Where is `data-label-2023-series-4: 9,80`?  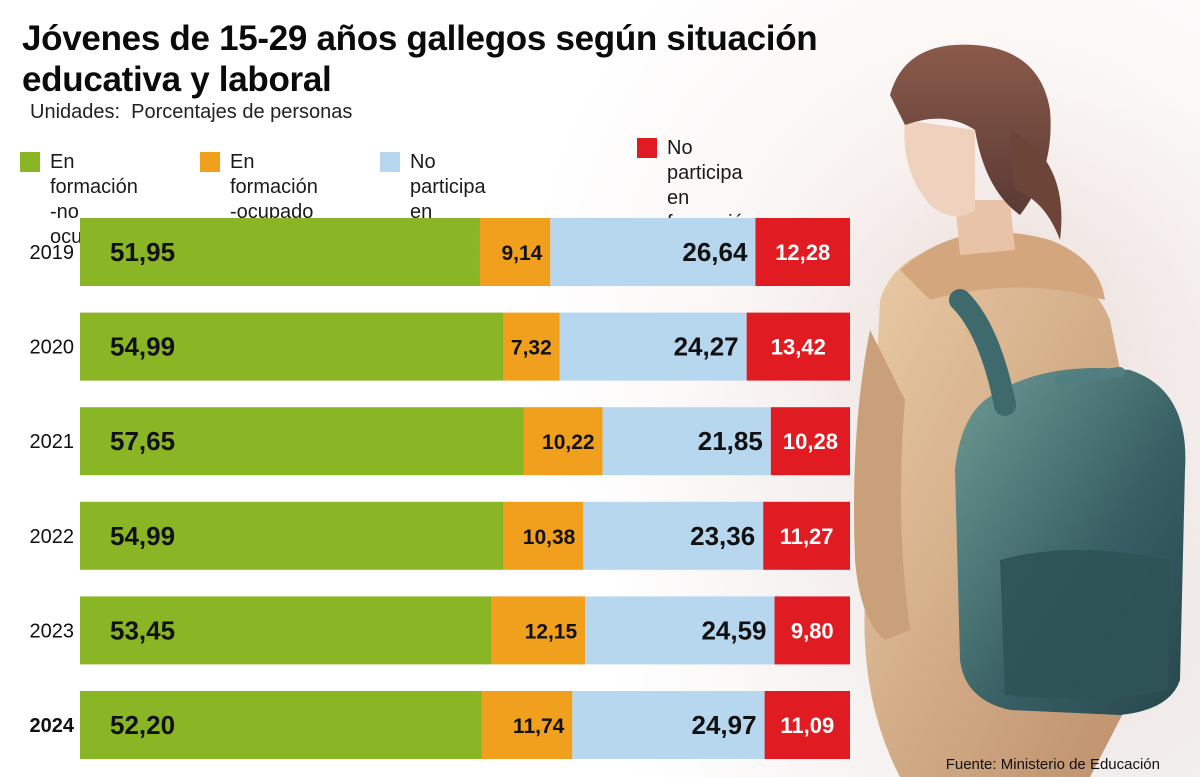
data-label-2023-series-4: 9,80 is located at coordinates (812, 630).